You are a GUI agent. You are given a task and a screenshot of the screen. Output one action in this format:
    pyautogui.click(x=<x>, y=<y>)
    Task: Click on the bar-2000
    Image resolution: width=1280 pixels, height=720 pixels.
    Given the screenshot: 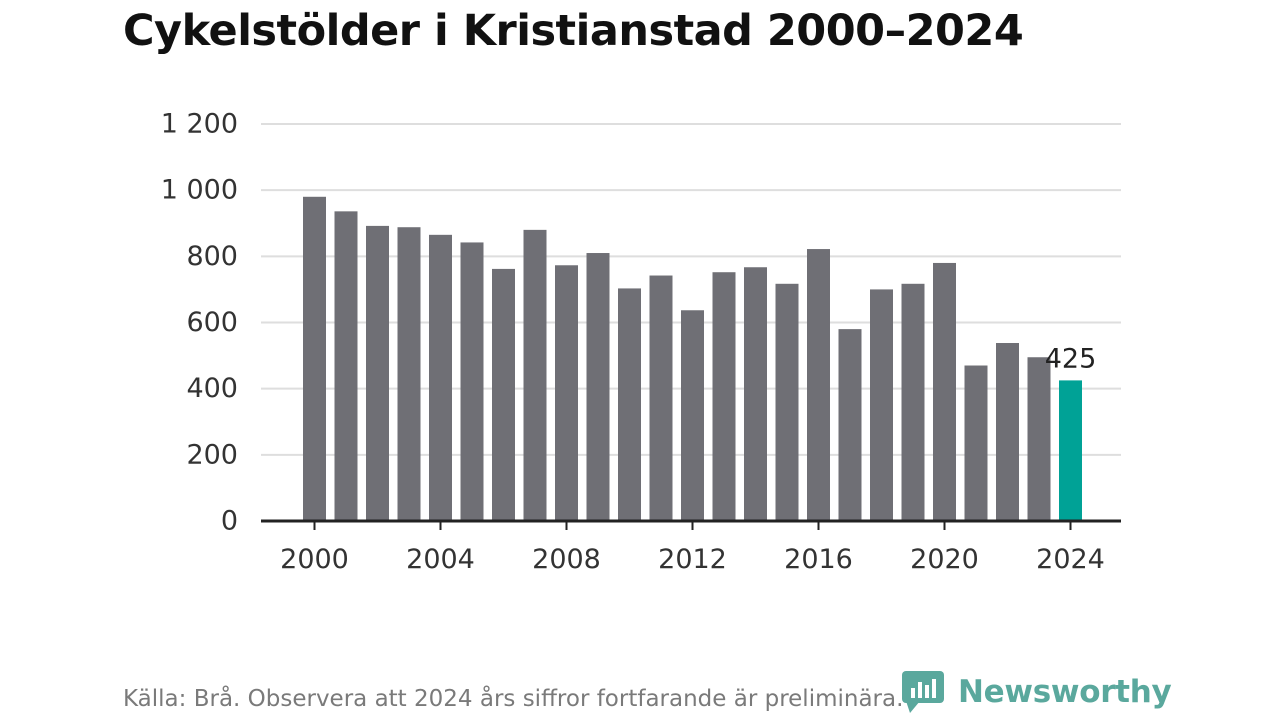 What is the action you would take?
    pyautogui.click(x=314, y=359)
    